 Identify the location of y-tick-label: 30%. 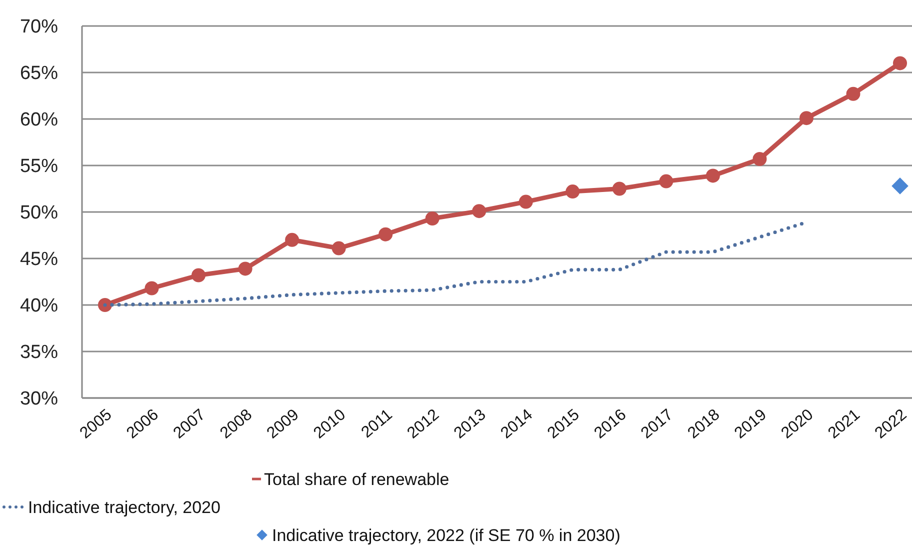
(39, 399).